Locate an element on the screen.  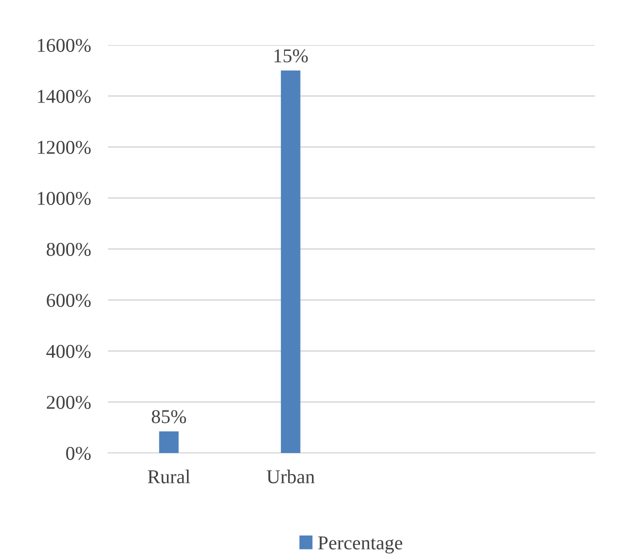
y-tick-label: 1000% is located at coordinates (64, 198).